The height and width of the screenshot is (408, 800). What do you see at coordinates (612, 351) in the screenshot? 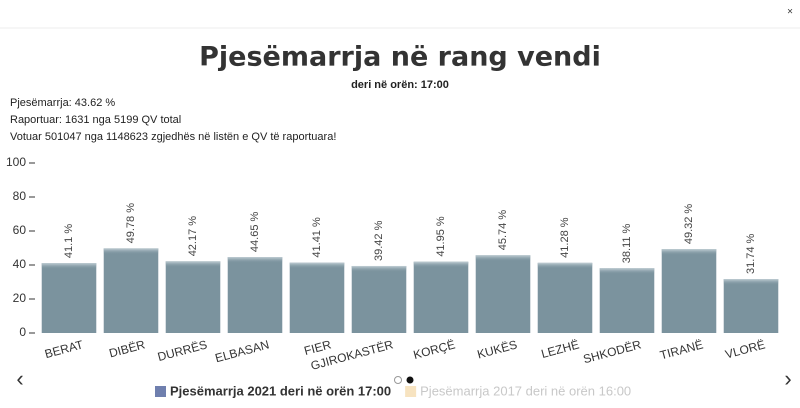
I see `x-tick-label: SHKODËR` at bounding box center [612, 351].